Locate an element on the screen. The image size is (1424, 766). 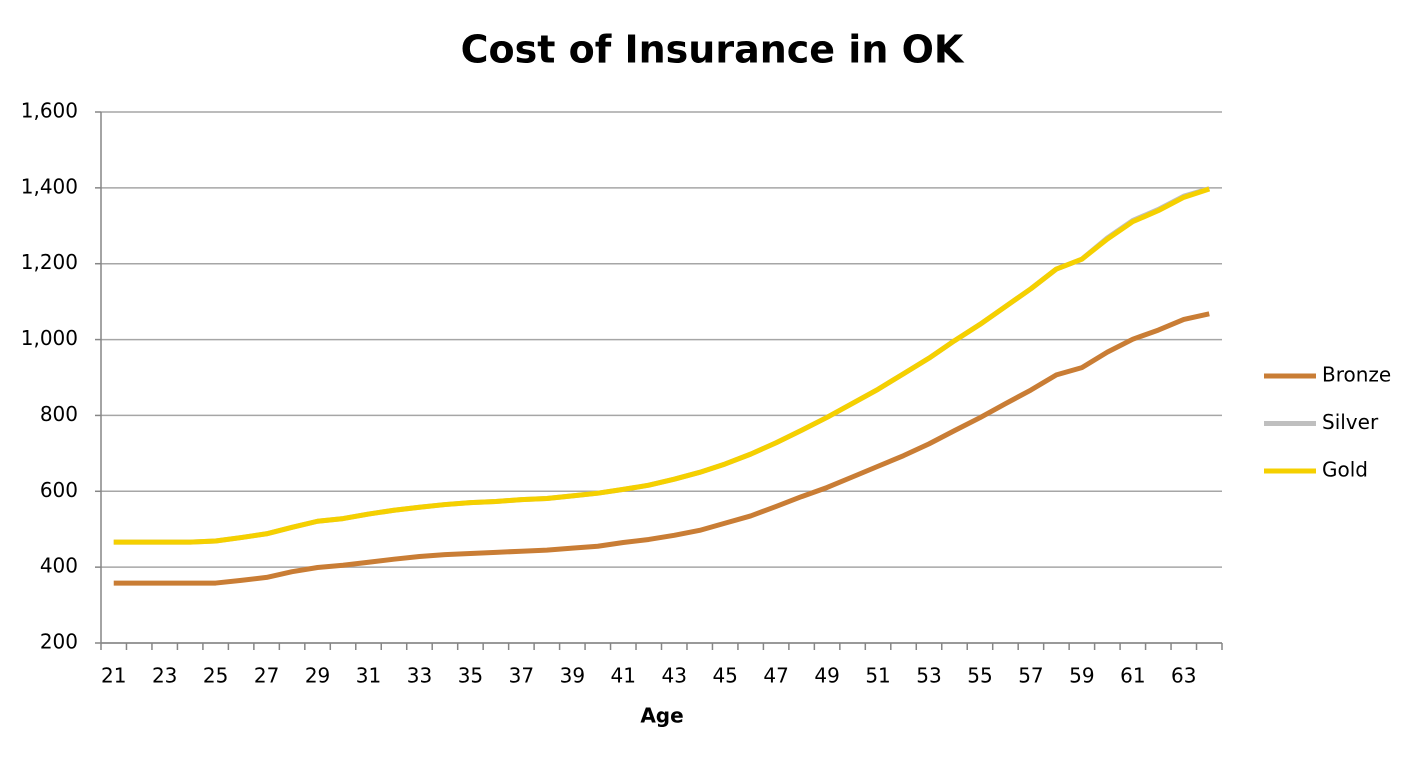
y-tick-label: 400 is located at coordinates (59, 566).